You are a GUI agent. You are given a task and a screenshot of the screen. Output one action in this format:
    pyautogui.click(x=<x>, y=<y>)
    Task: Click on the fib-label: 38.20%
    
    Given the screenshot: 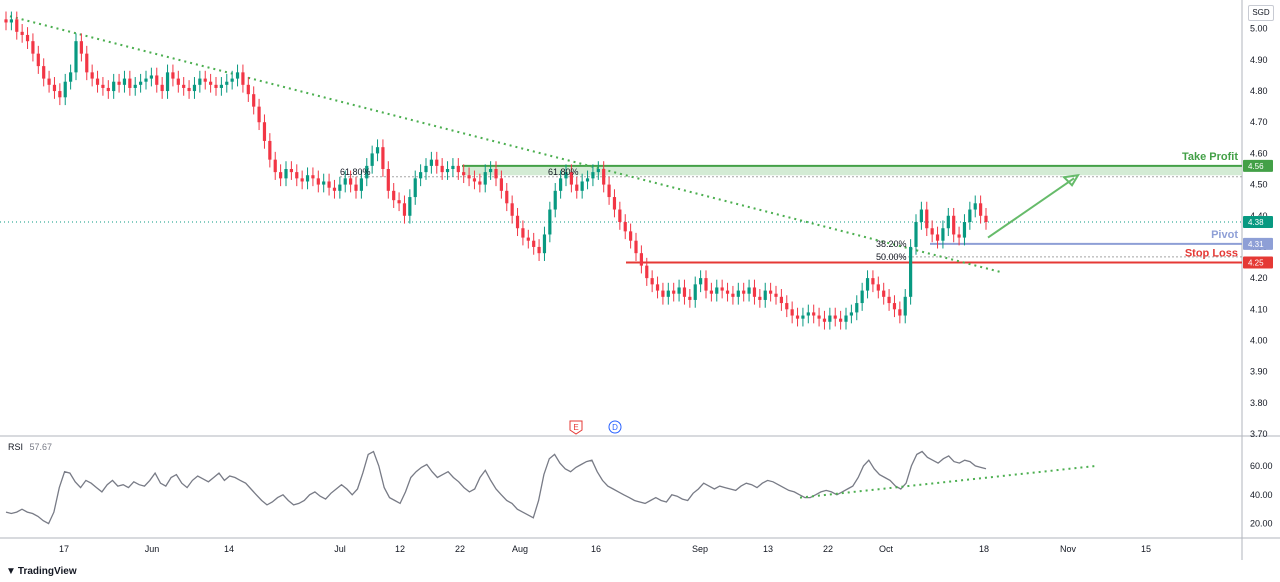 What is the action you would take?
    pyautogui.click(x=891, y=244)
    